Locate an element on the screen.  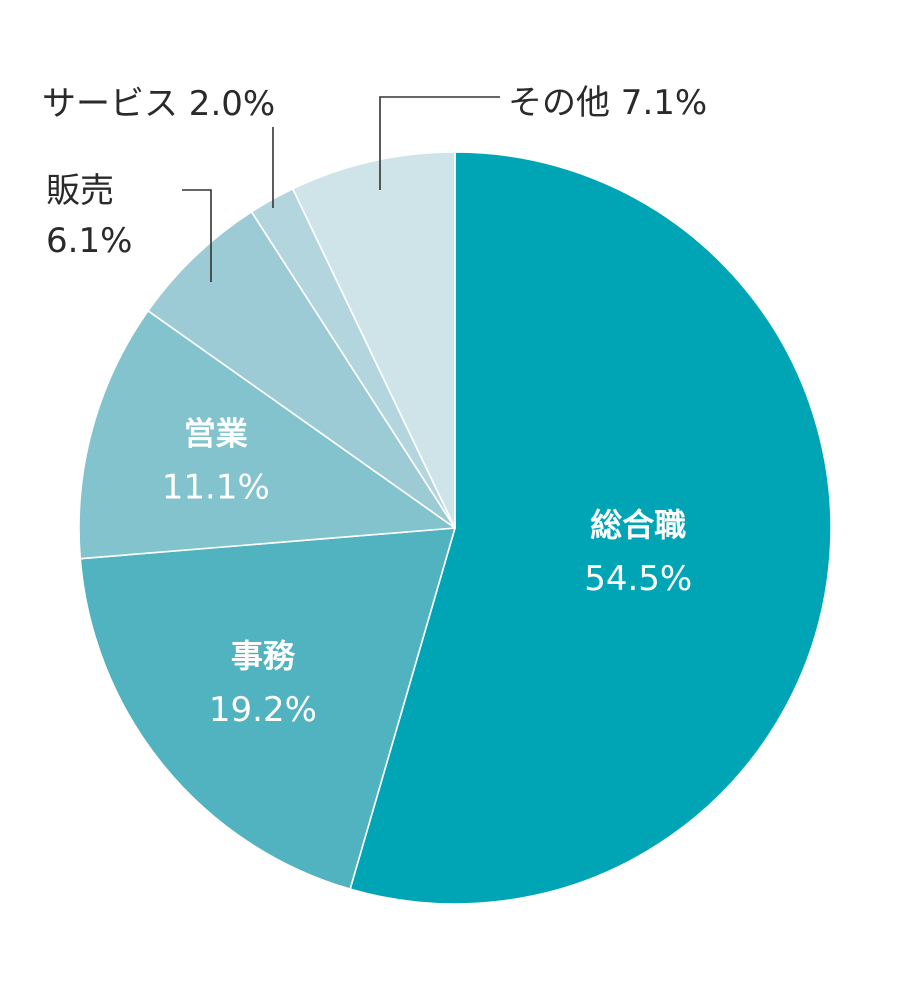
slice-category-label: 総合職 is located at coordinates (638, 525).